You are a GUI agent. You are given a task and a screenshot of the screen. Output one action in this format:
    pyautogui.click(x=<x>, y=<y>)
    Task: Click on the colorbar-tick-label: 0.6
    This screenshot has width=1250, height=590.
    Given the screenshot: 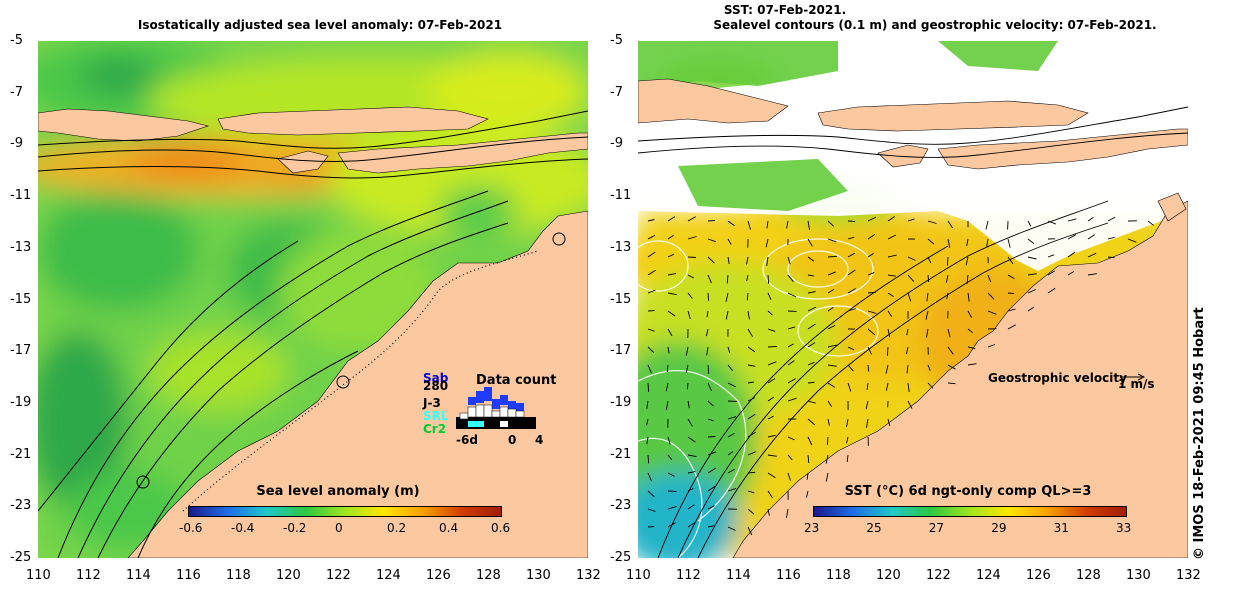 What is the action you would take?
    pyautogui.click(x=501, y=528)
    